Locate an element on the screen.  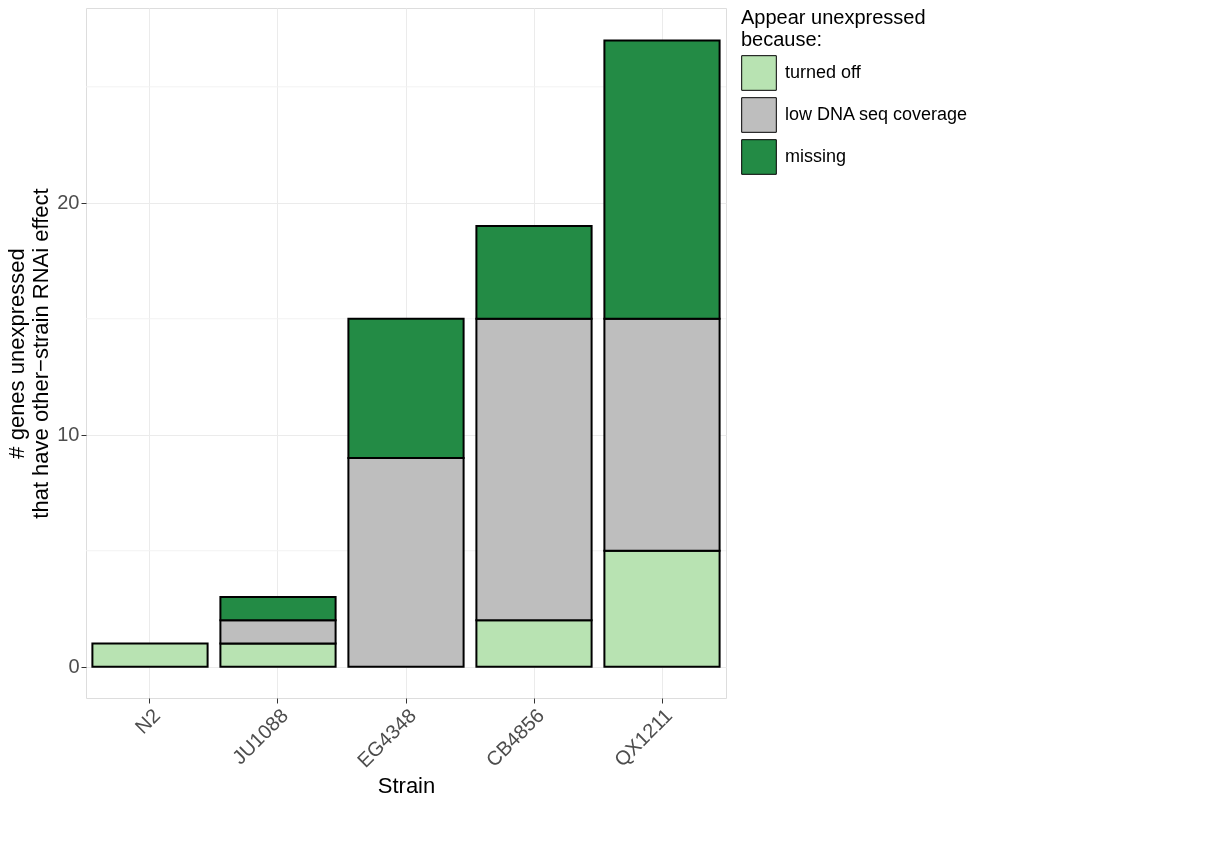
y-axis-title: # genes unexpressed that have other−strain RNAi effect is located at coordinates (29, 353).